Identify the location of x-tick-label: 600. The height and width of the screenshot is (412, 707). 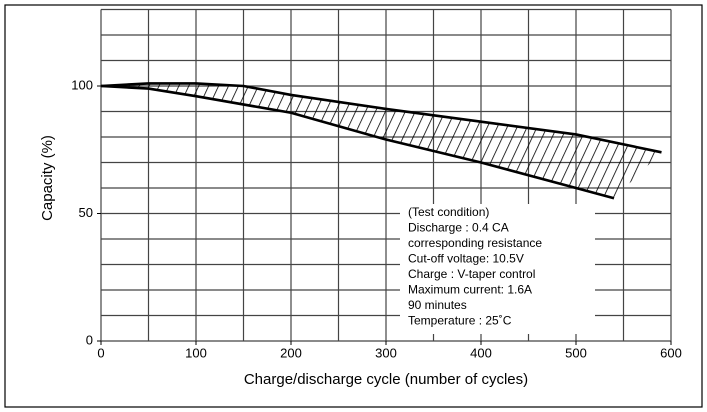
(671, 352).